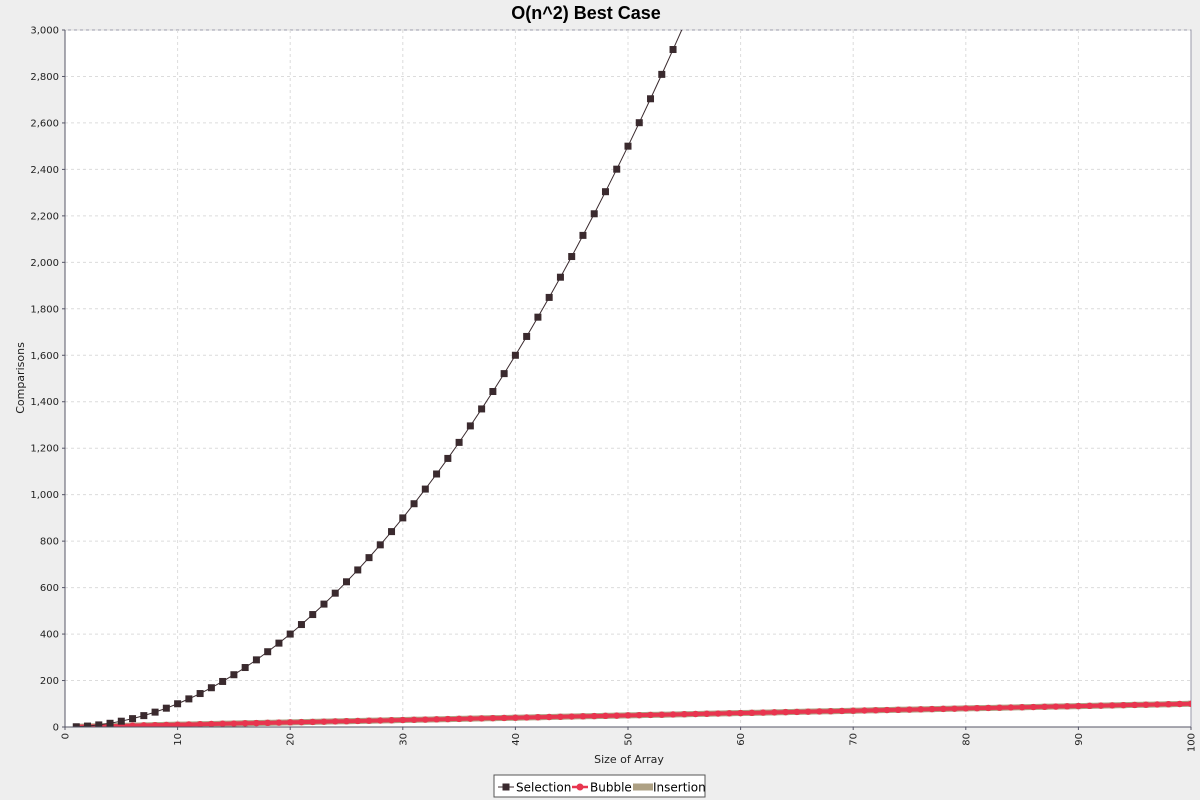  Describe the element at coordinates (966, 739) in the screenshot. I see `x-tick-label: 80` at that location.